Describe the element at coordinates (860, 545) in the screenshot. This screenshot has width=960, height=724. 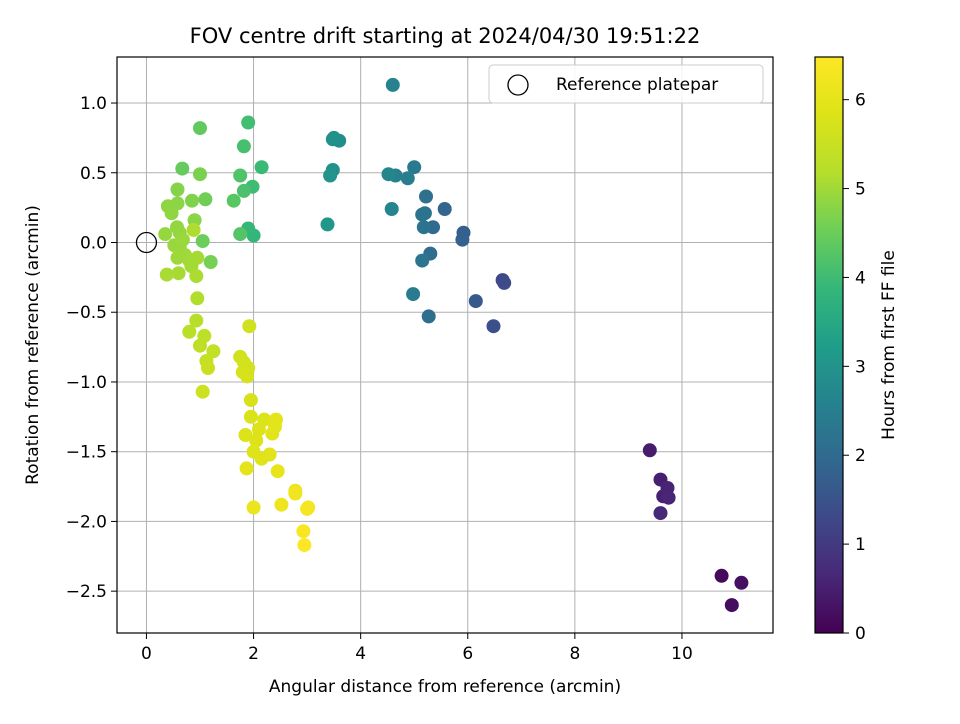
I see `colorbar-tick-label: 1` at that location.